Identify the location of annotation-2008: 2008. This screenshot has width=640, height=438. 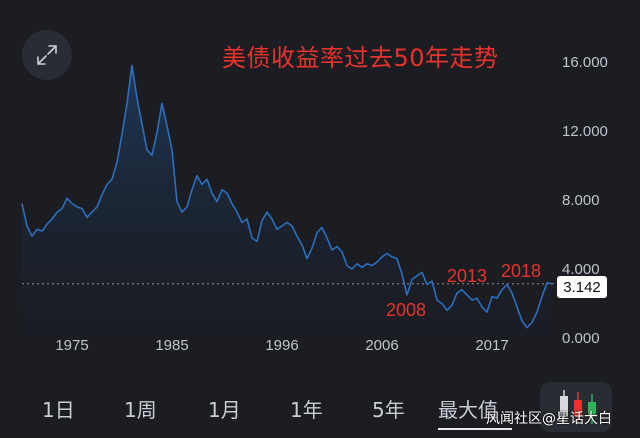
(406, 310).